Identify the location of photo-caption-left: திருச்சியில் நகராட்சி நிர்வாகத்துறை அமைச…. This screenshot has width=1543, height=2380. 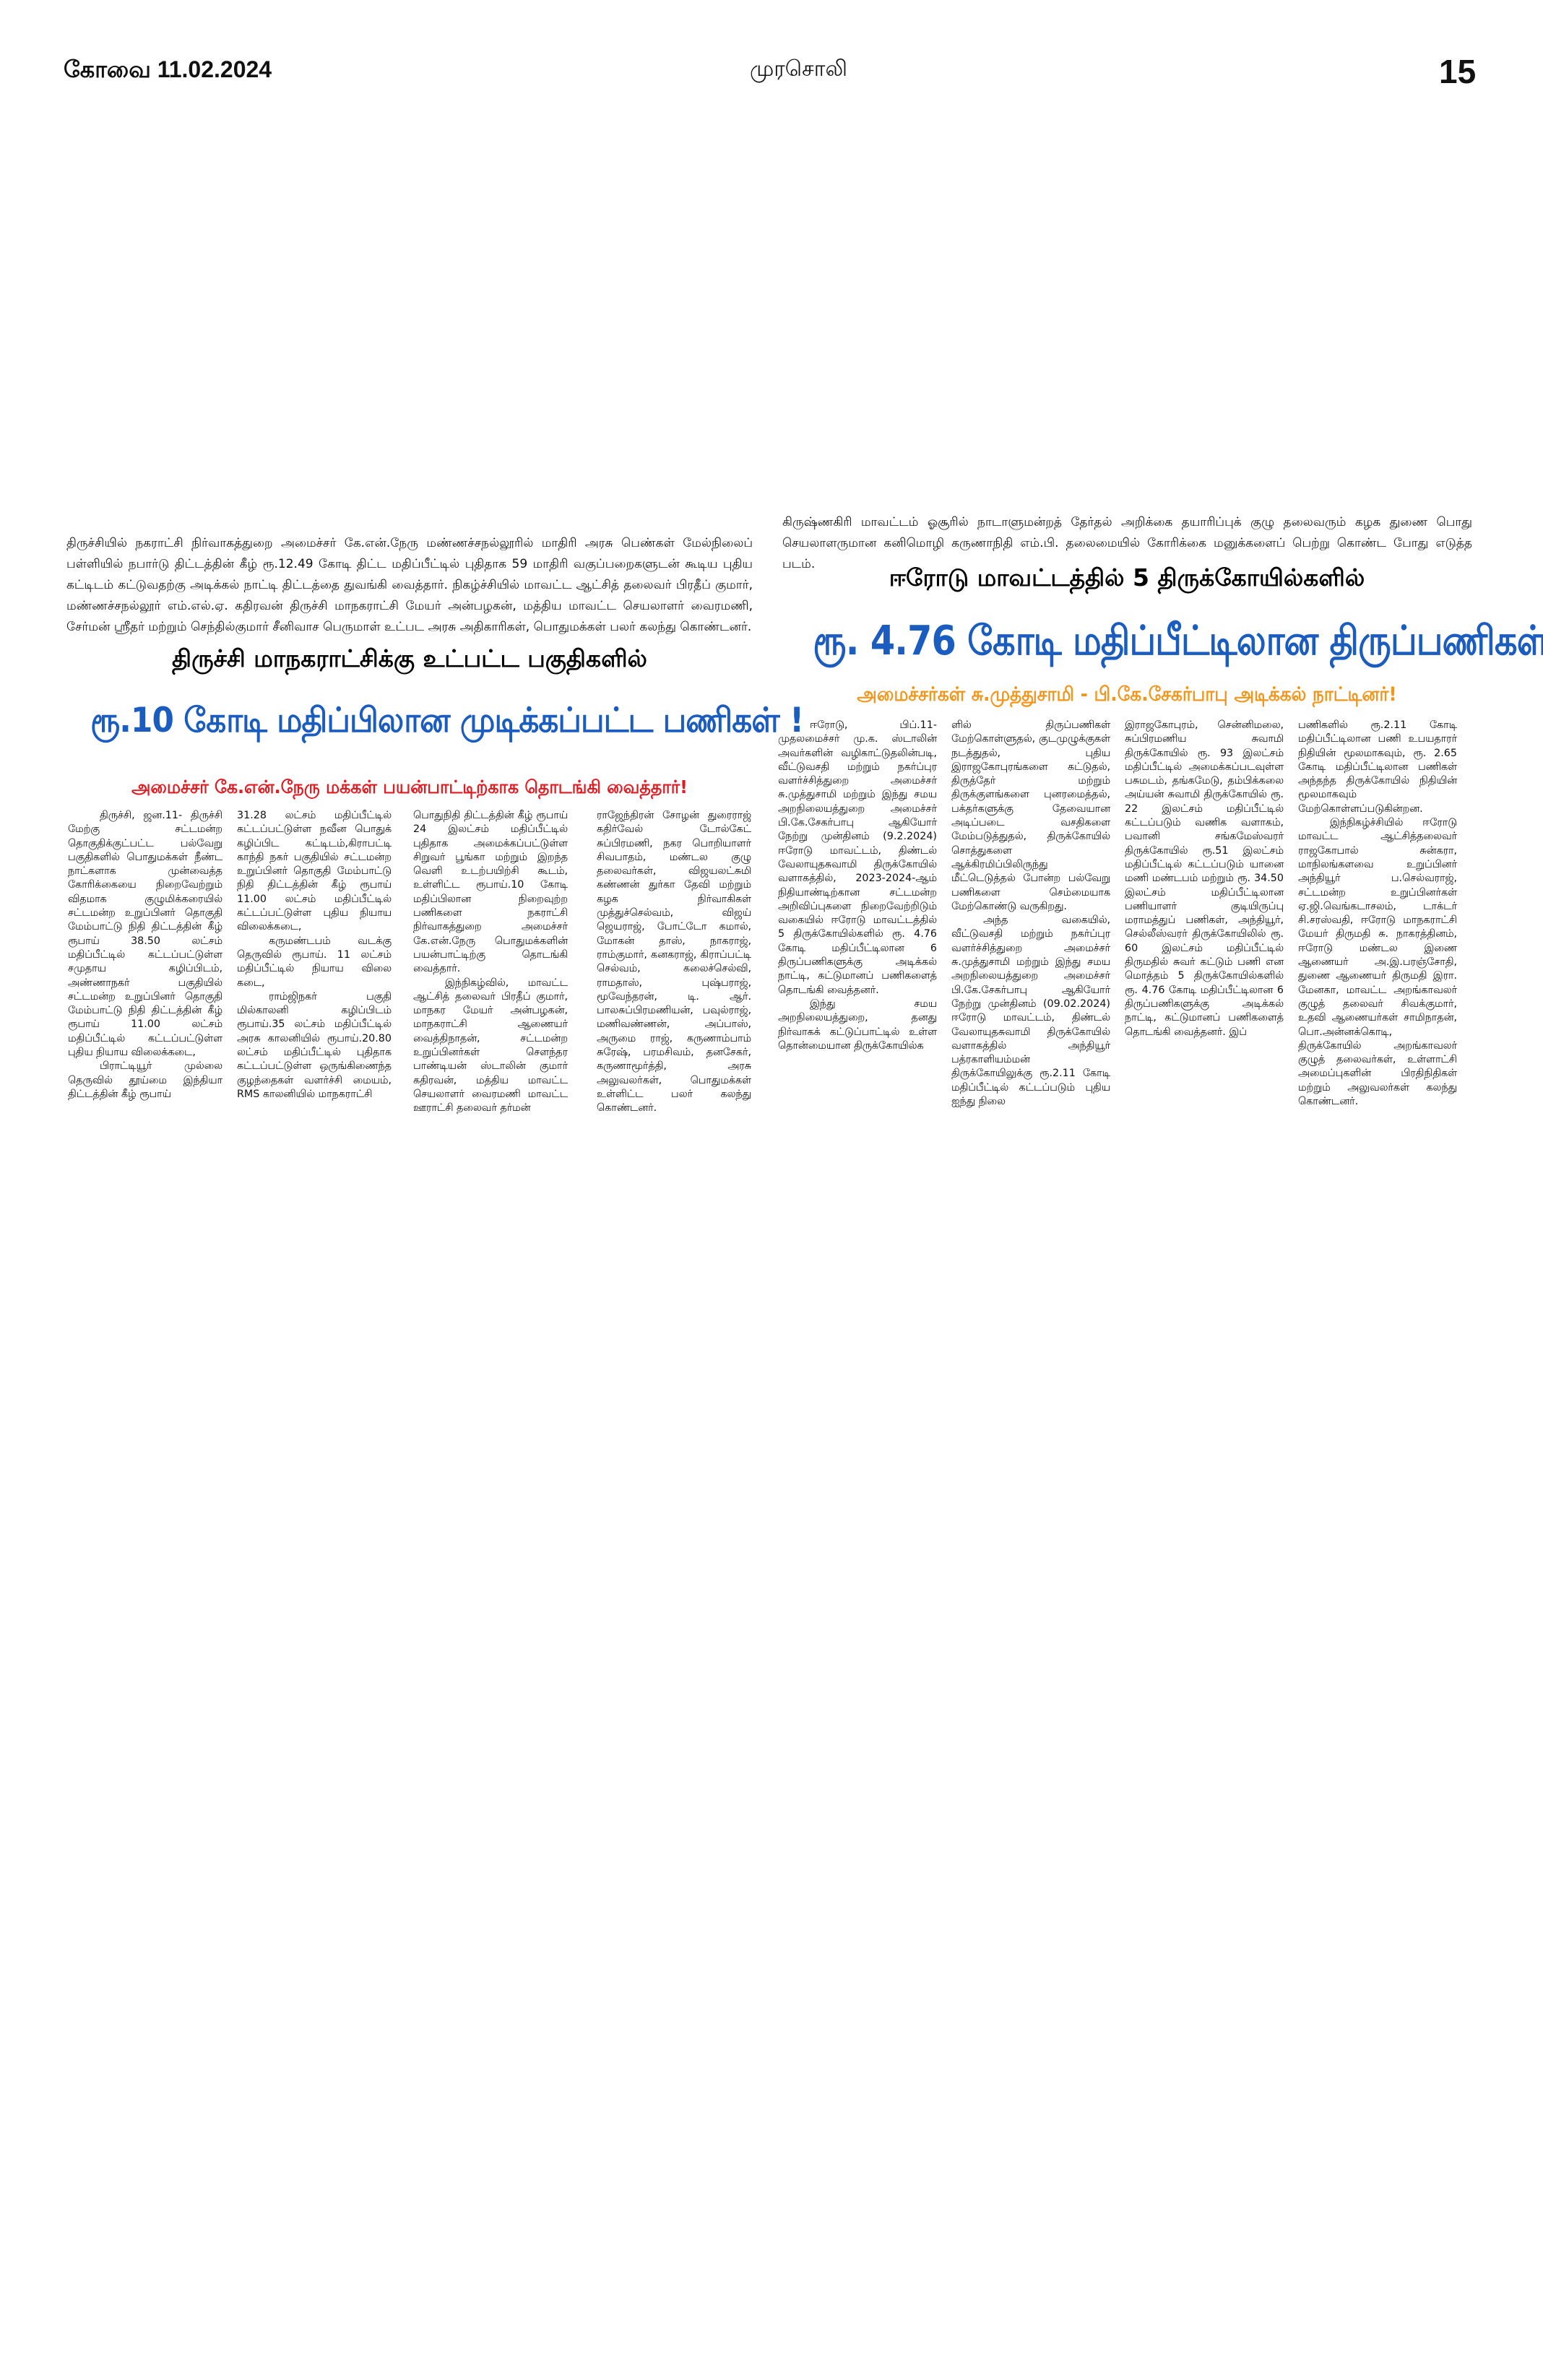
(409, 585).